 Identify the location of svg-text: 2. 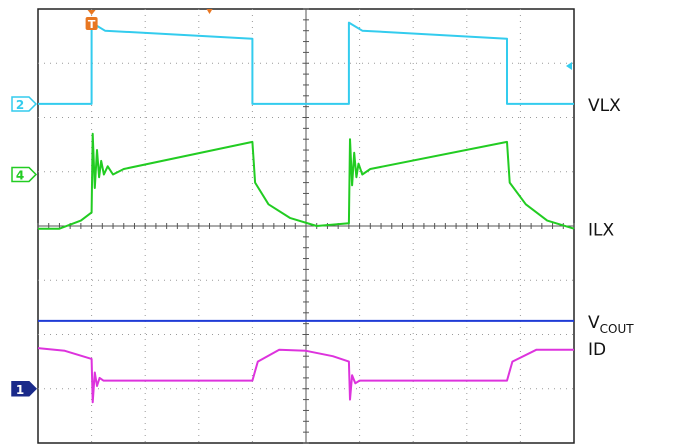
(20, 105).